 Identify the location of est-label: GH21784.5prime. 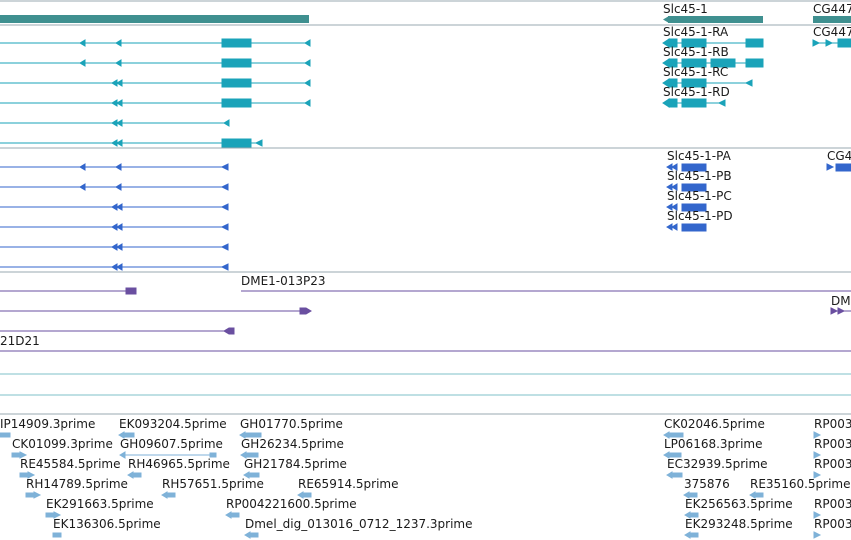
(295, 464).